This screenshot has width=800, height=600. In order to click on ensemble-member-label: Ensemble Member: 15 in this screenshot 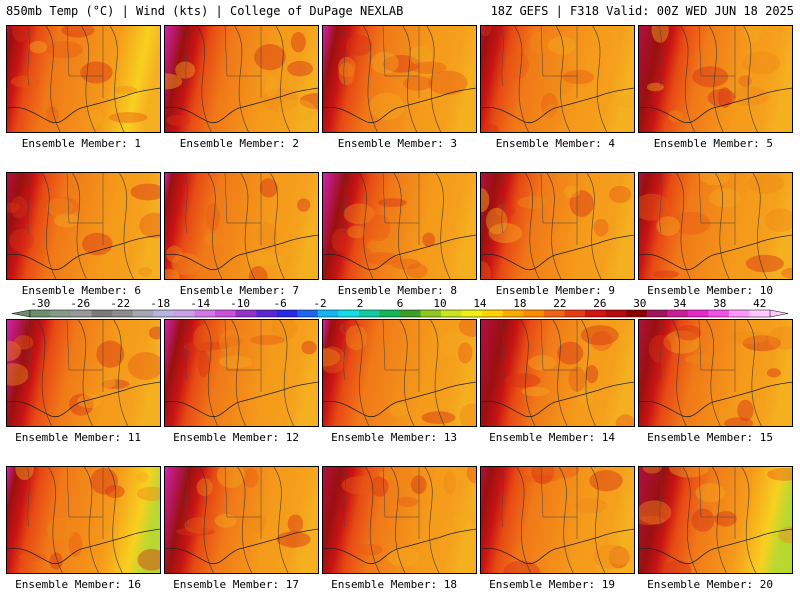, I will do `click(710, 437)`.